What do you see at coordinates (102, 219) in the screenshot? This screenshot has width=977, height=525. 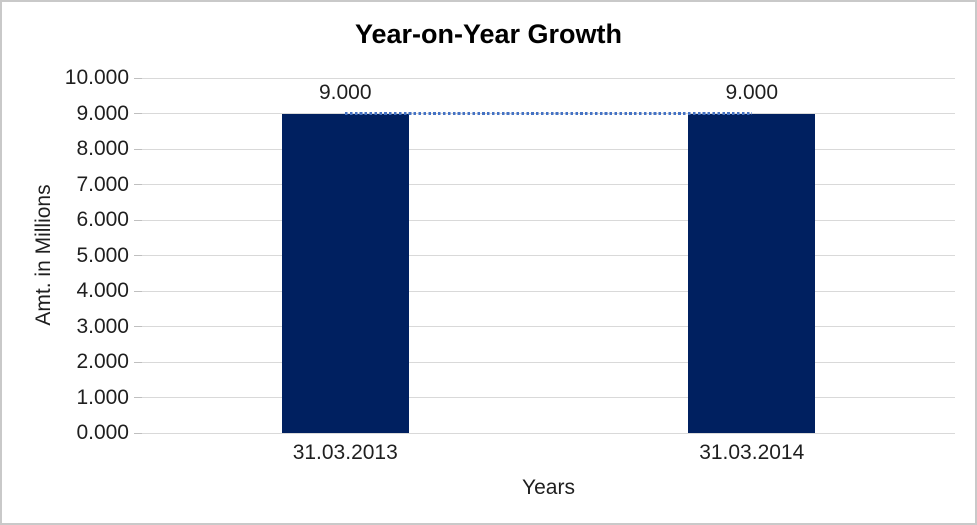 I see `y-tick-label: 6.000` at bounding box center [102, 219].